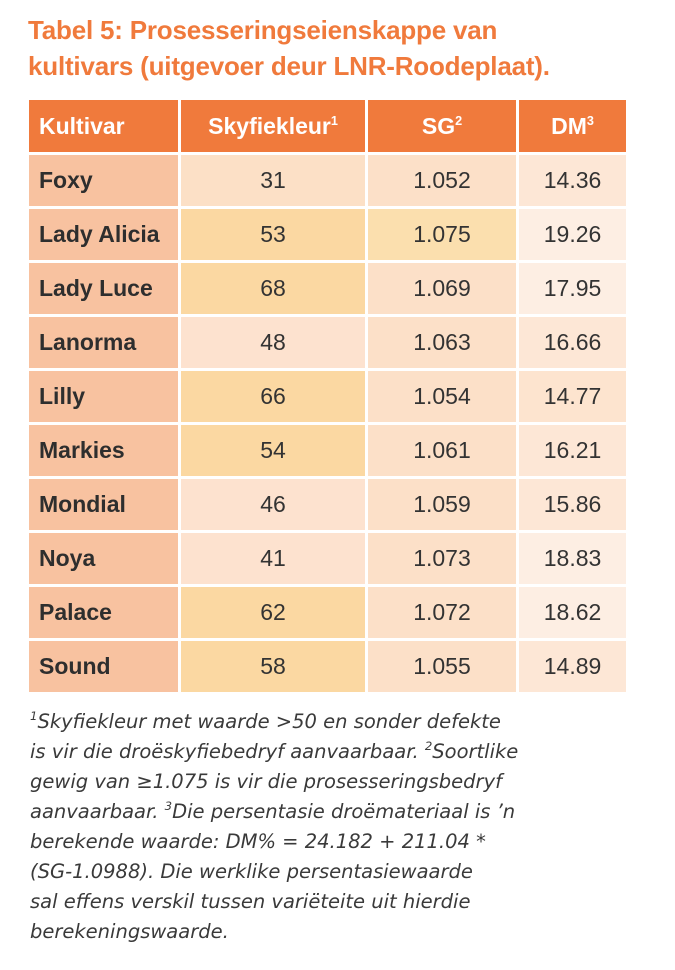 The width and height of the screenshot is (675, 970). Describe the element at coordinates (273, 612) in the screenshot. I see `cell-skyfiekleur: 62` at that location.